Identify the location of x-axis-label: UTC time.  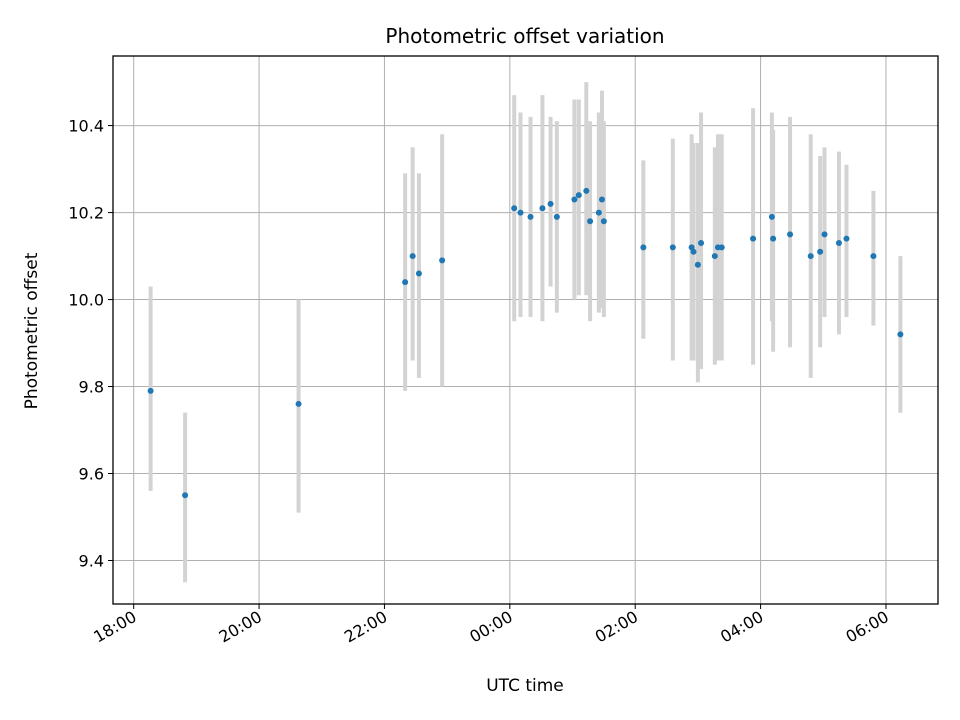
(525, 686).